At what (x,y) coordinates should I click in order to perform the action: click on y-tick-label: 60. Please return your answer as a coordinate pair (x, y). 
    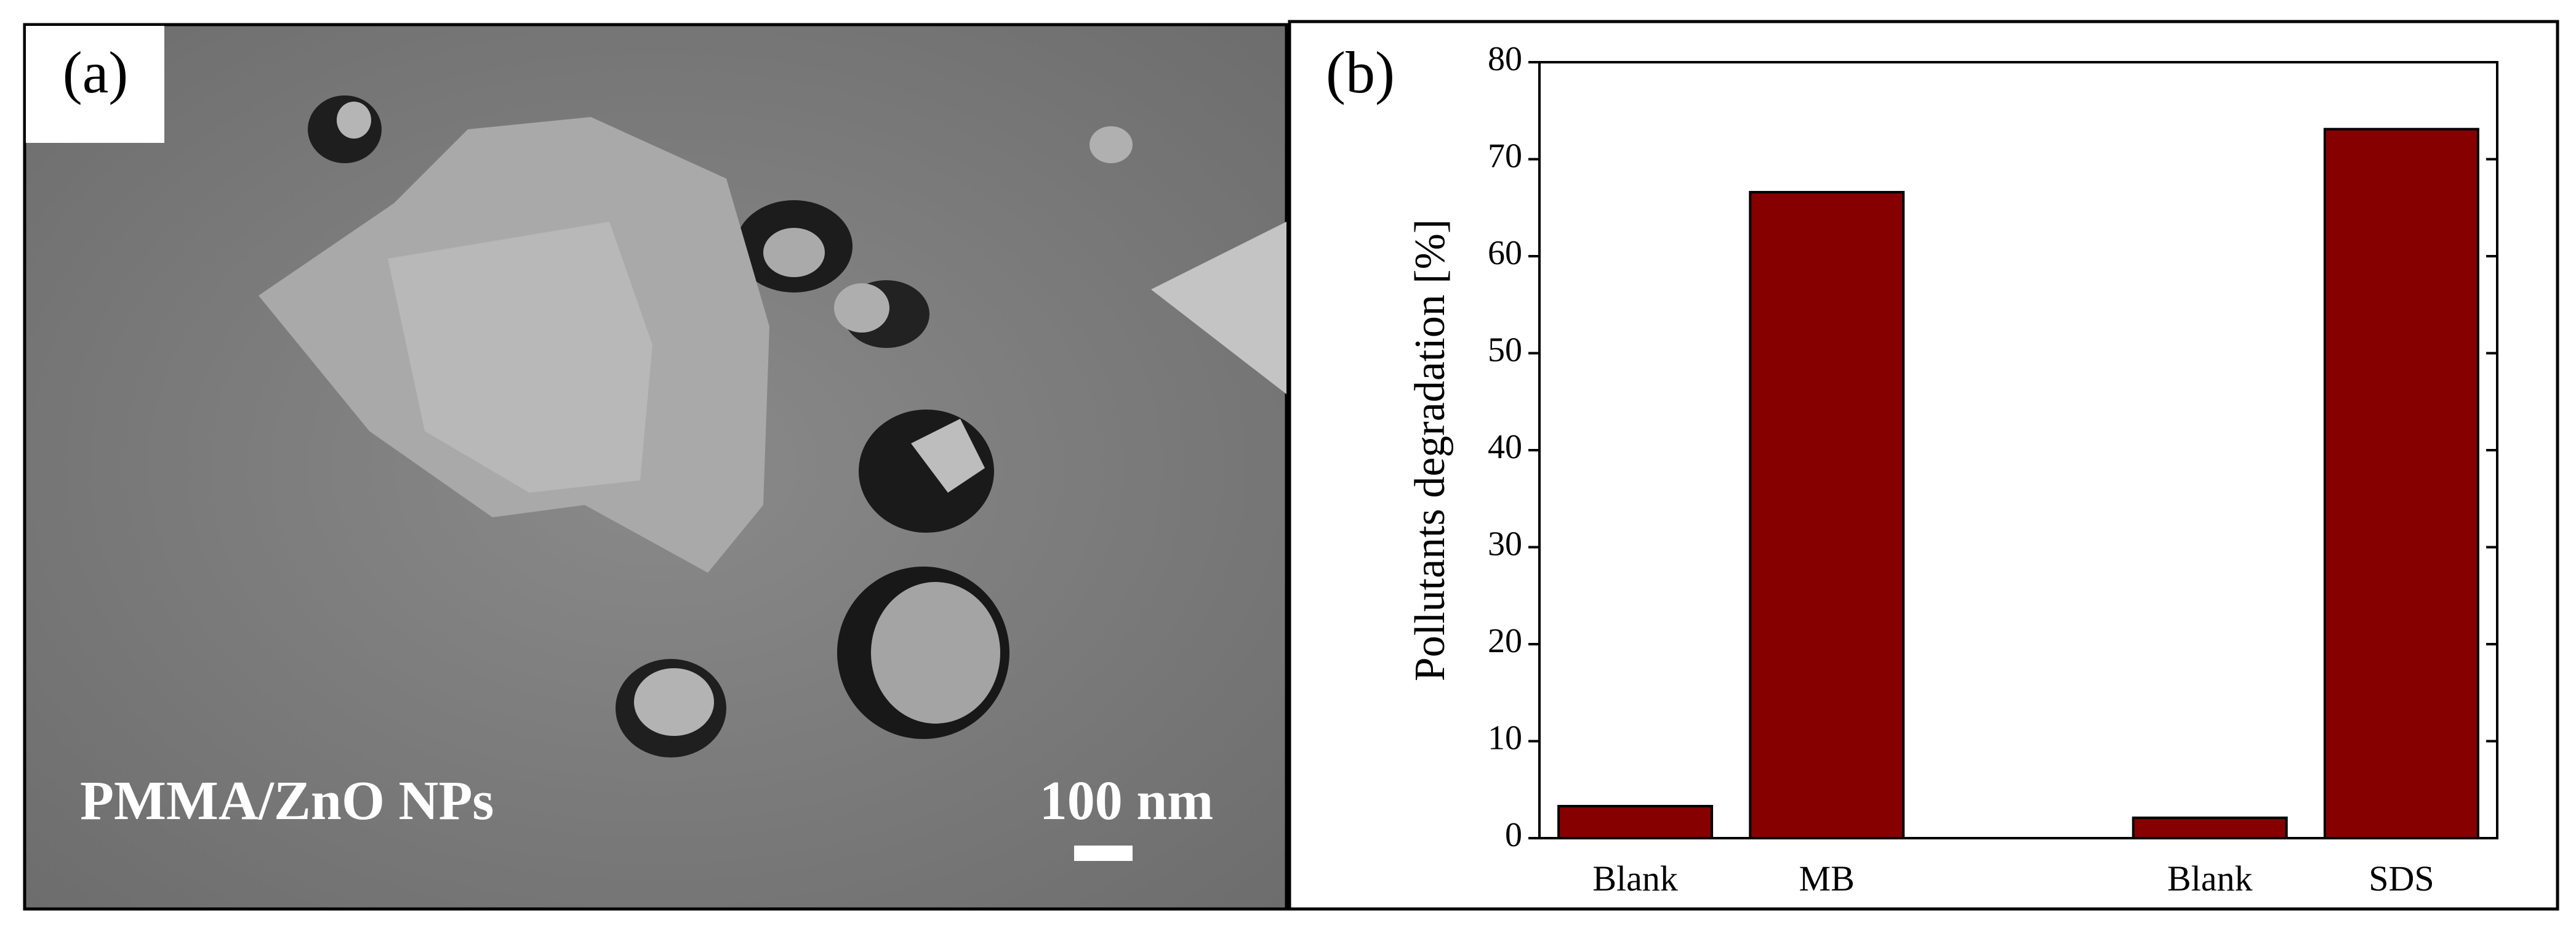
    Looking at the image, I should click on (1505, 253).